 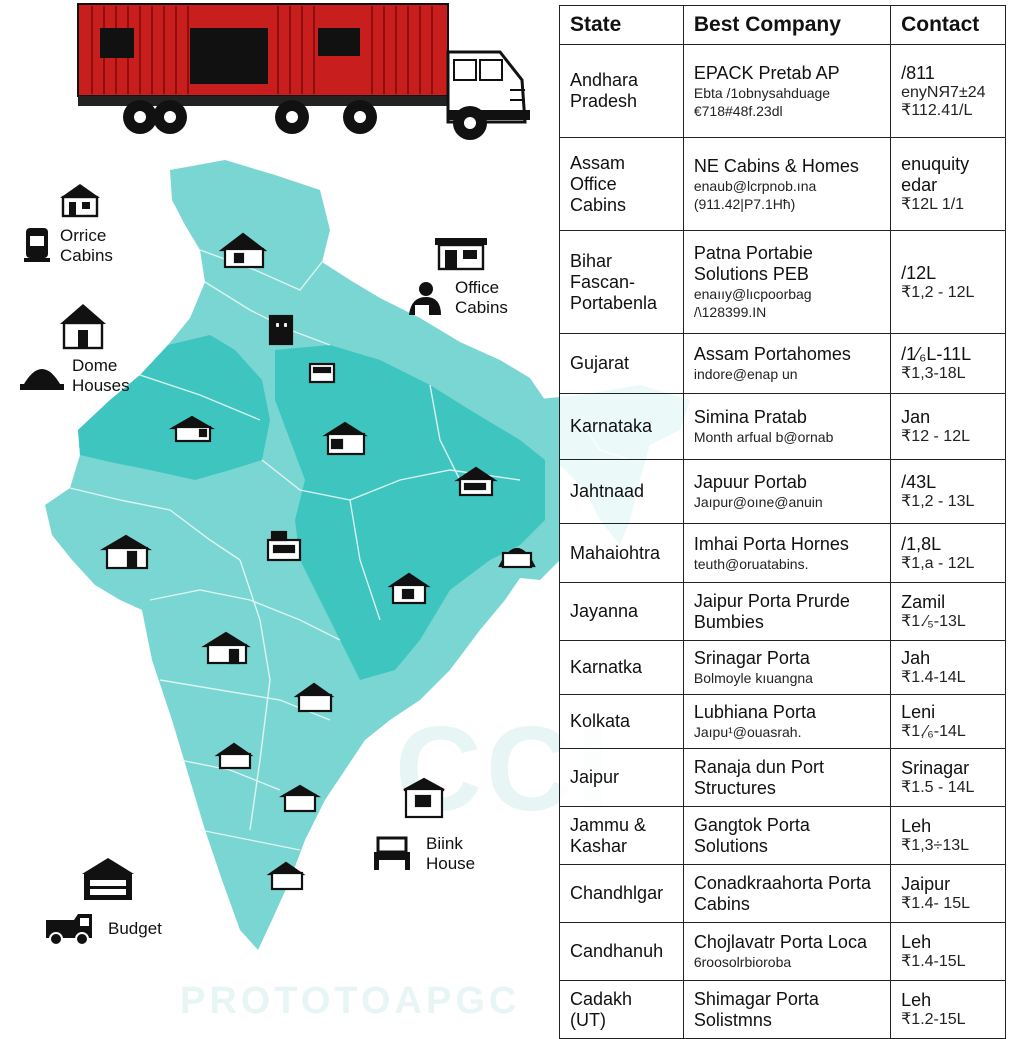 I want to click on contact-price: ₹1.2-15L, so click(x=933, y=1019).